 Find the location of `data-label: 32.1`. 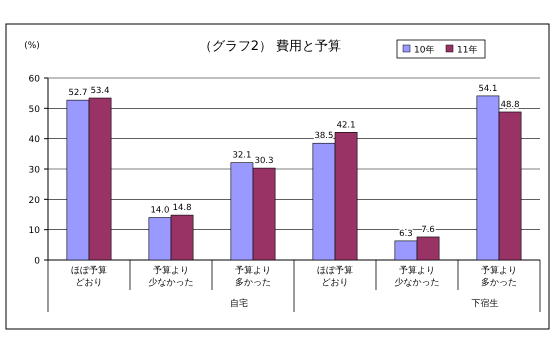

data-label: 32.1 is located at coordinates (242, 155).